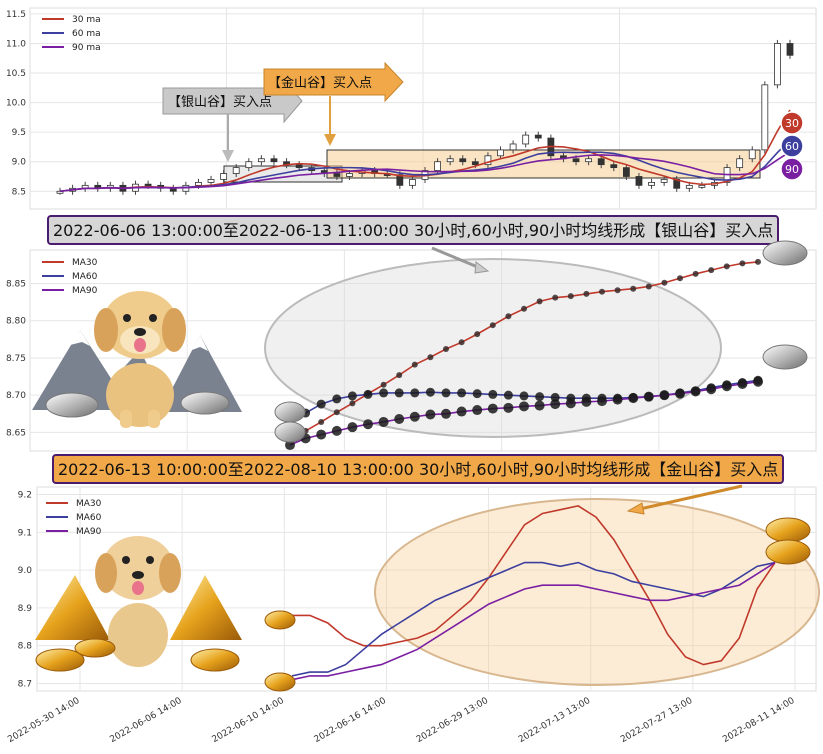 This screenshot has width=823, height=754. I want to click on gold-y-tick: 8.7, so click(25, 684).